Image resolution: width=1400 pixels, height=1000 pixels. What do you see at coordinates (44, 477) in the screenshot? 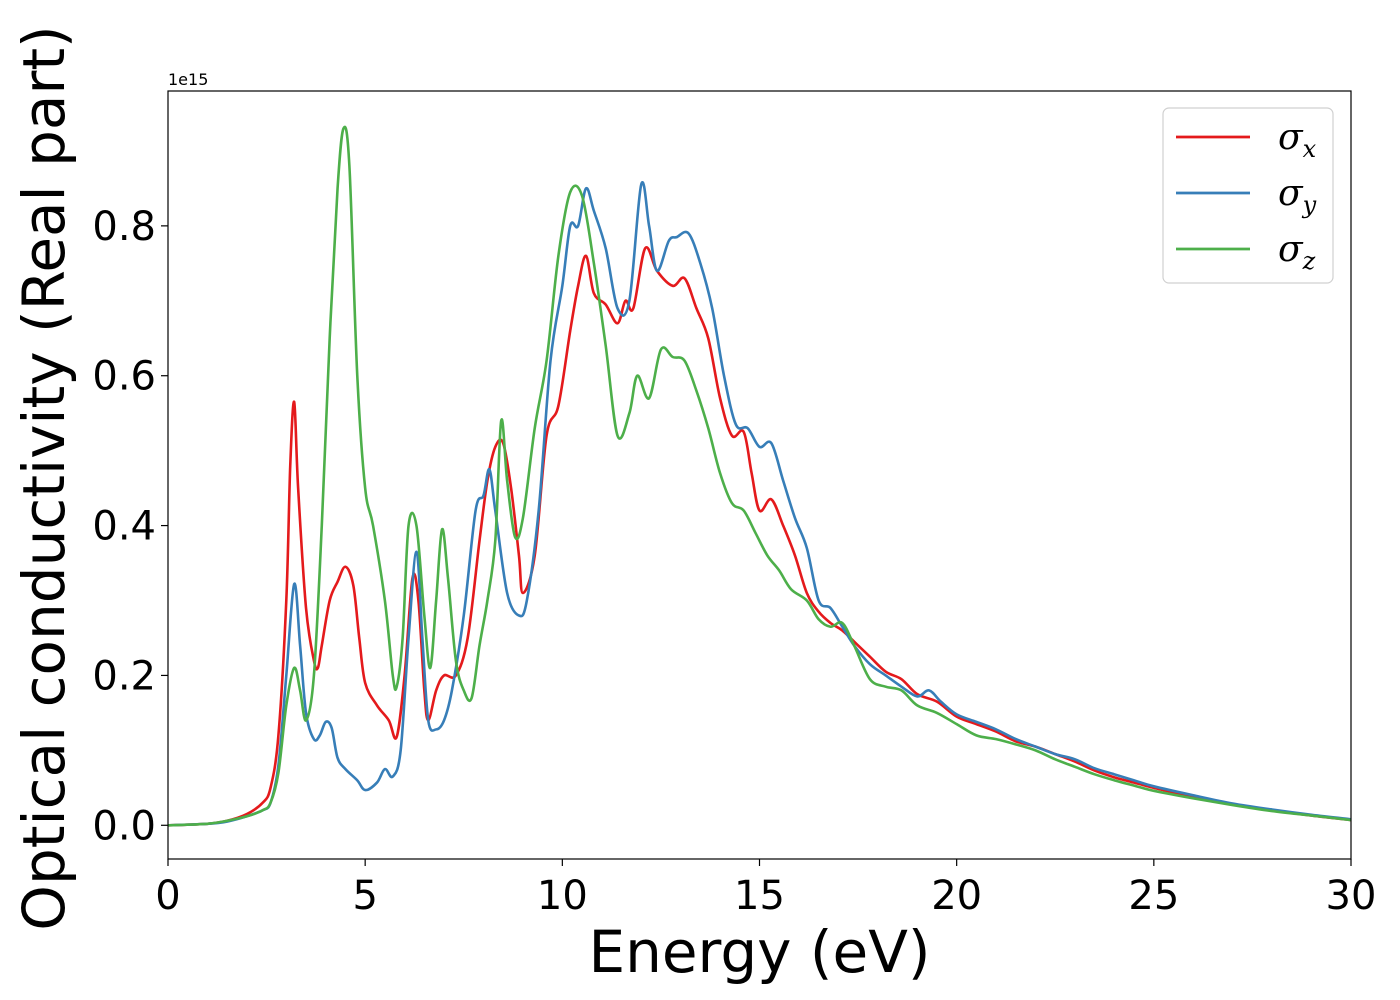
I see `y-axis-label: Optical conductivity (Real part)` at bounding box center [44, 477].